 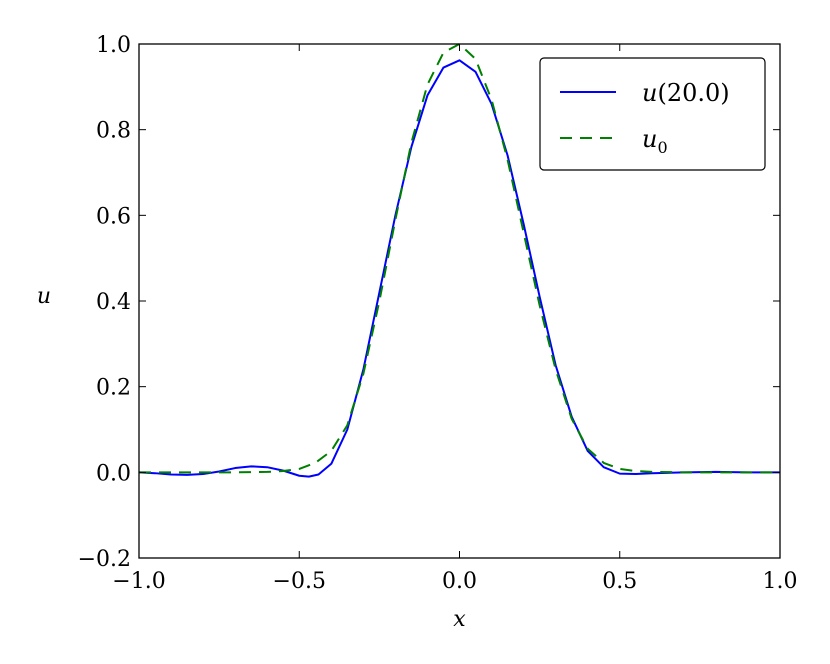 What do you see at coordinates (299, 581) in the screenshot?
I see `x-tick-label: −0.5` at bounding box center [299, 581].